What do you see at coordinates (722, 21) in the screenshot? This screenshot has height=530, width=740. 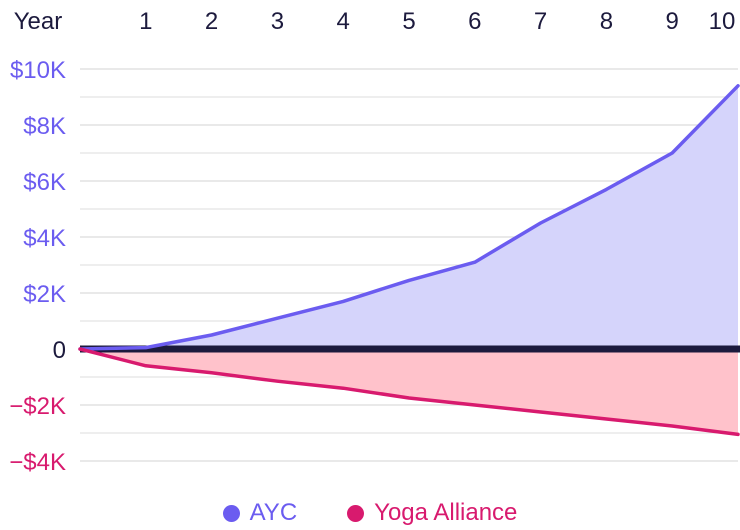 I see `x-tick-label: 10` at bounding box center [722, 21].